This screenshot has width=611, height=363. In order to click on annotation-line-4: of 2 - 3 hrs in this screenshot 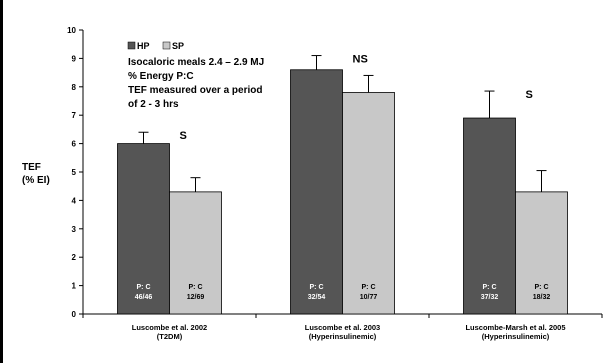, I will do `click(153, 104)`.